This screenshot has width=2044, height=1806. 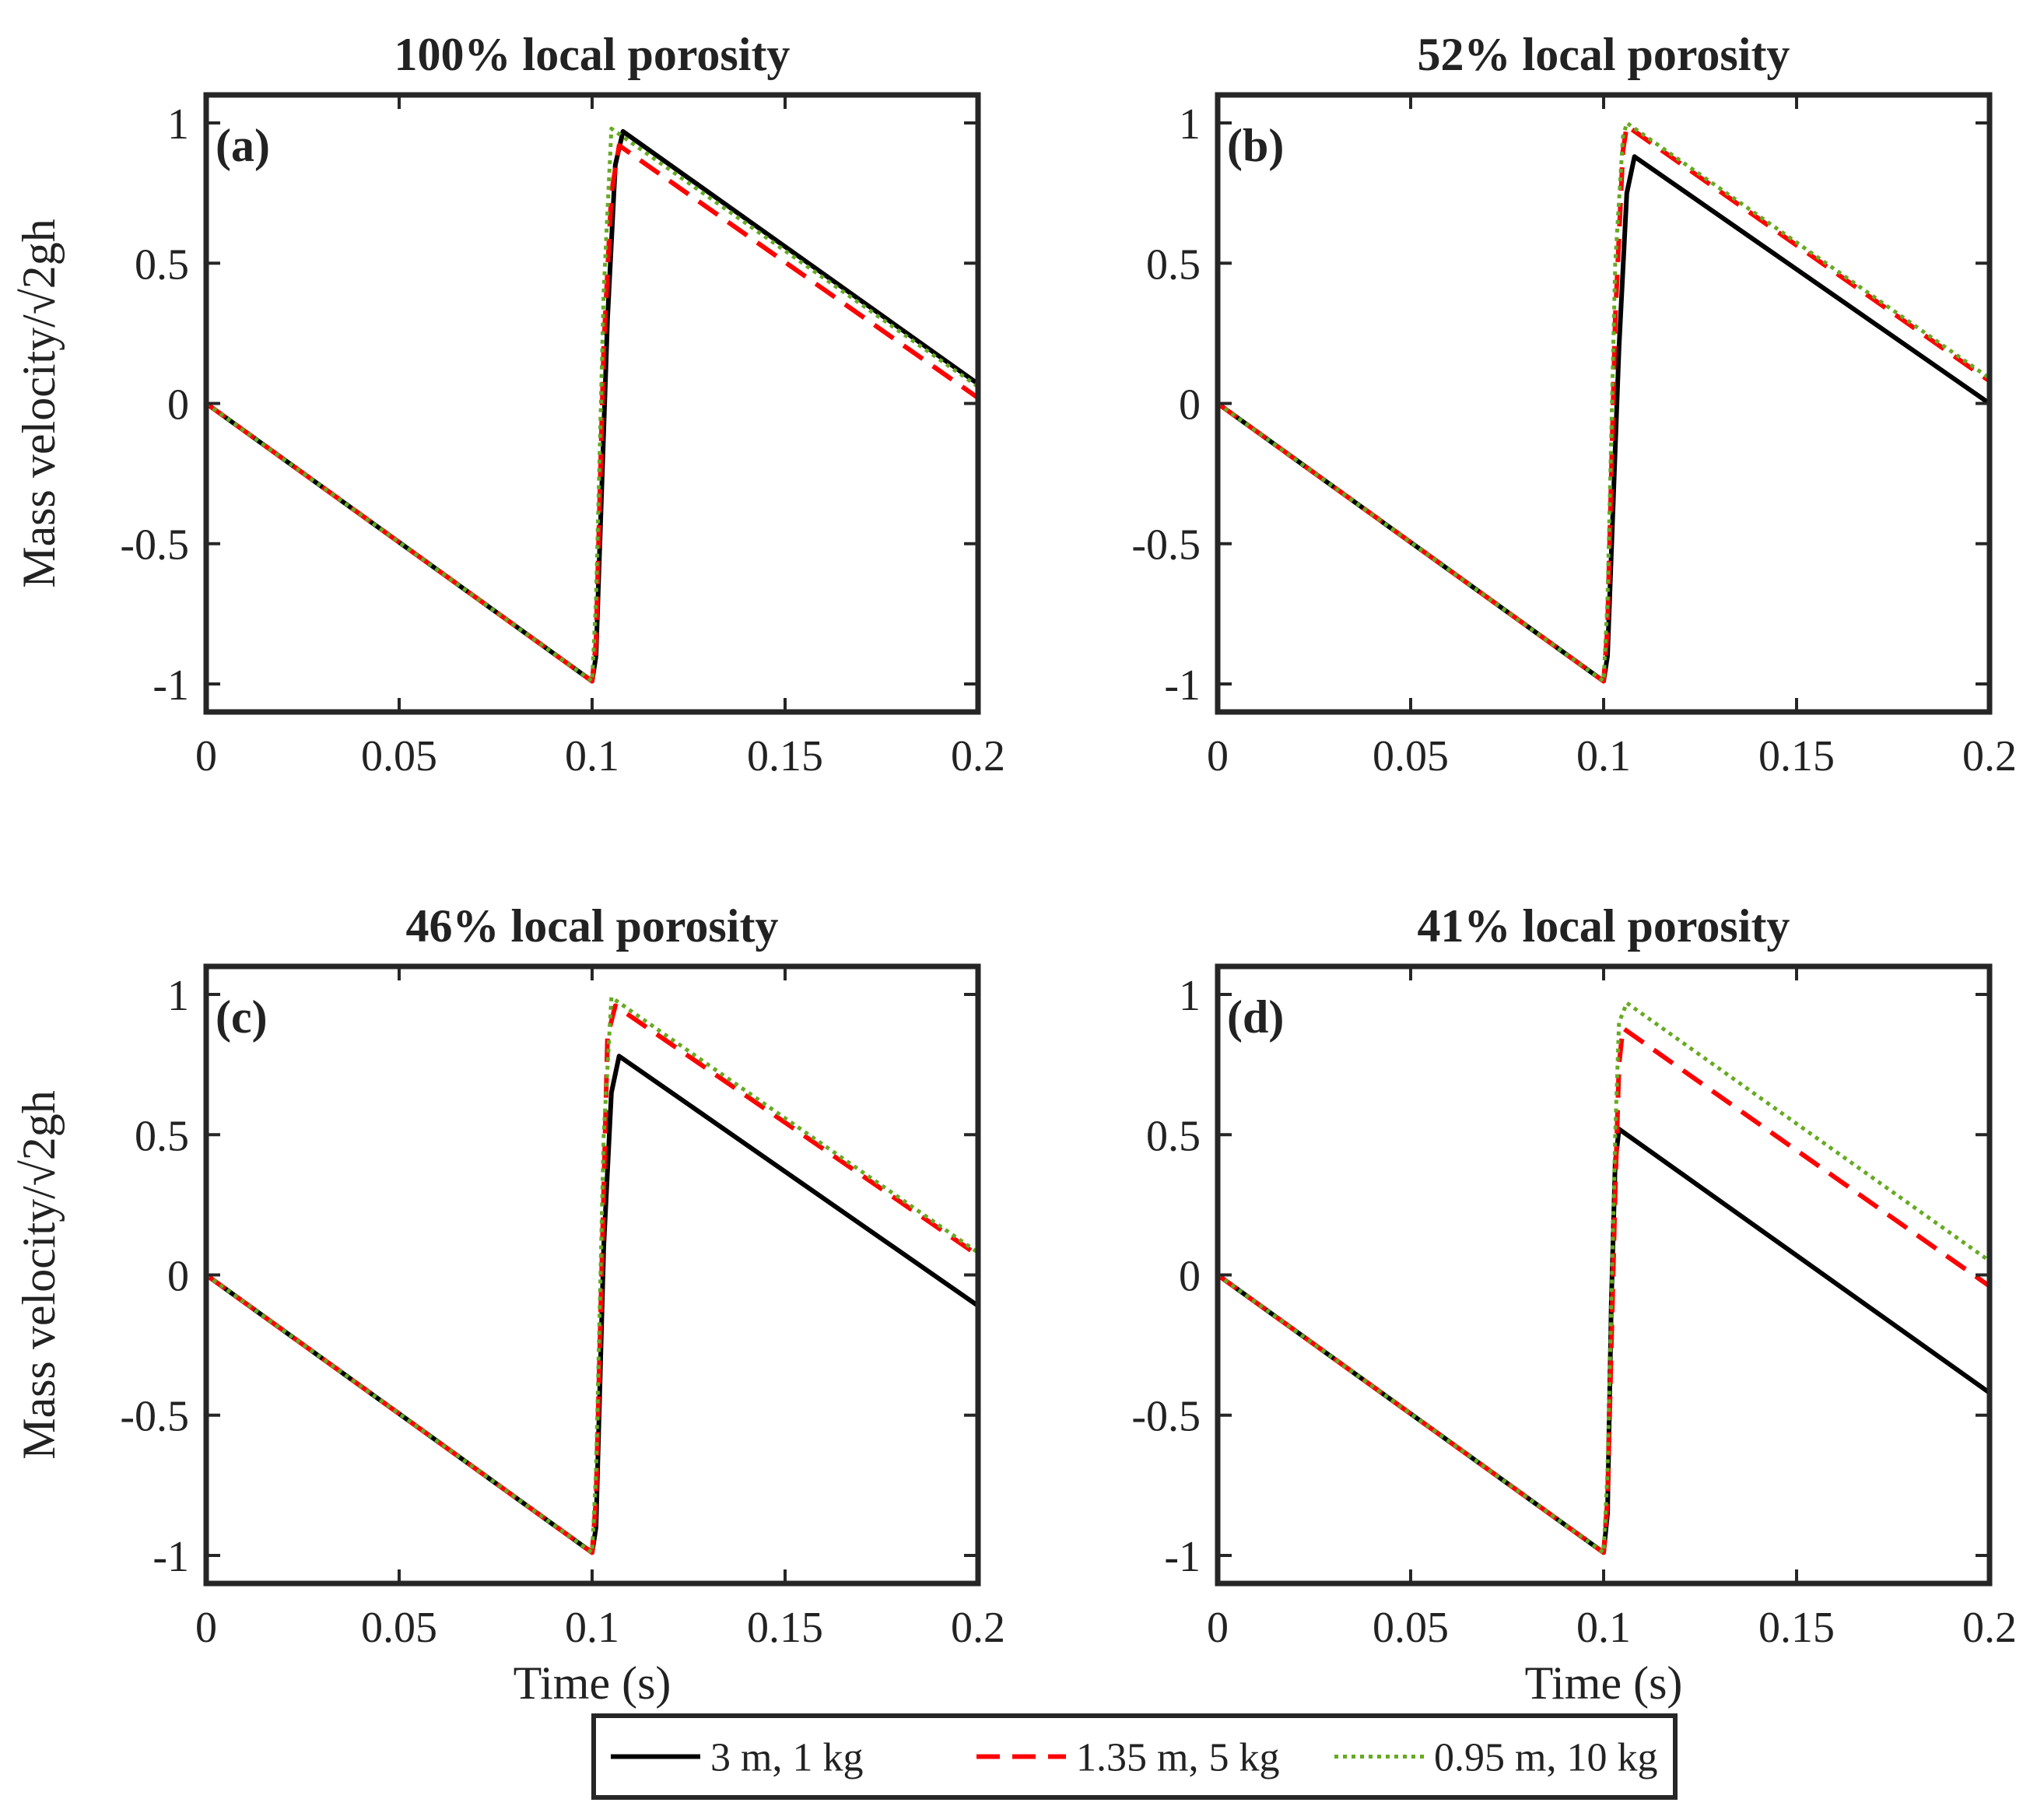 I want to click on legend-label-2: 1.35 m, 5 kg, so click(x=1177, y=1758).